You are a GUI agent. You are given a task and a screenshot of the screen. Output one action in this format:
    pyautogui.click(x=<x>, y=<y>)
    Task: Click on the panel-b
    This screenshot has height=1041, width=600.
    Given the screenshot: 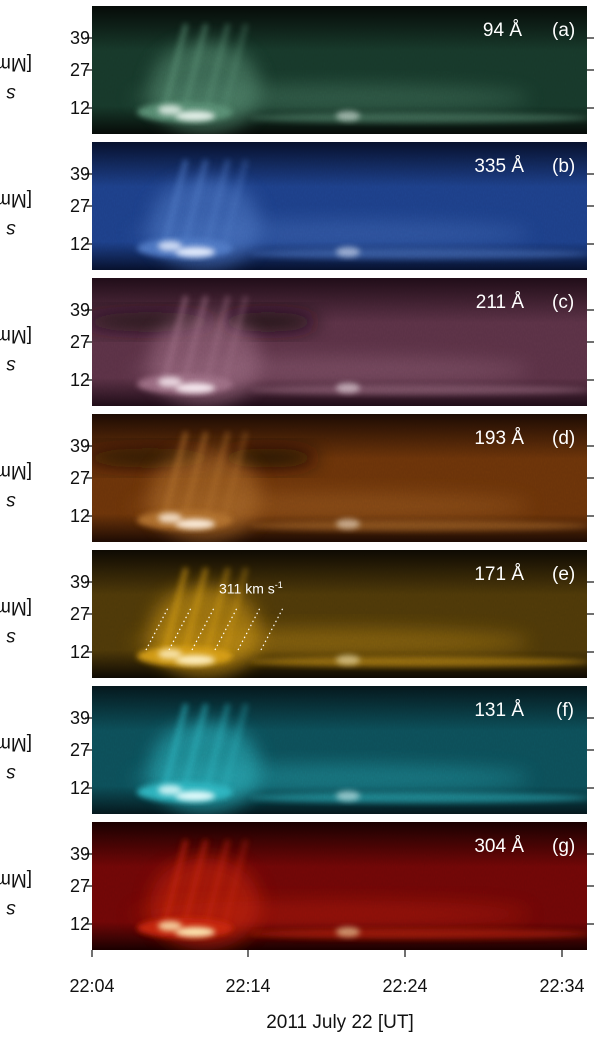 What is the action you would take?
    pyautogui.click(x=339, y=206)
    